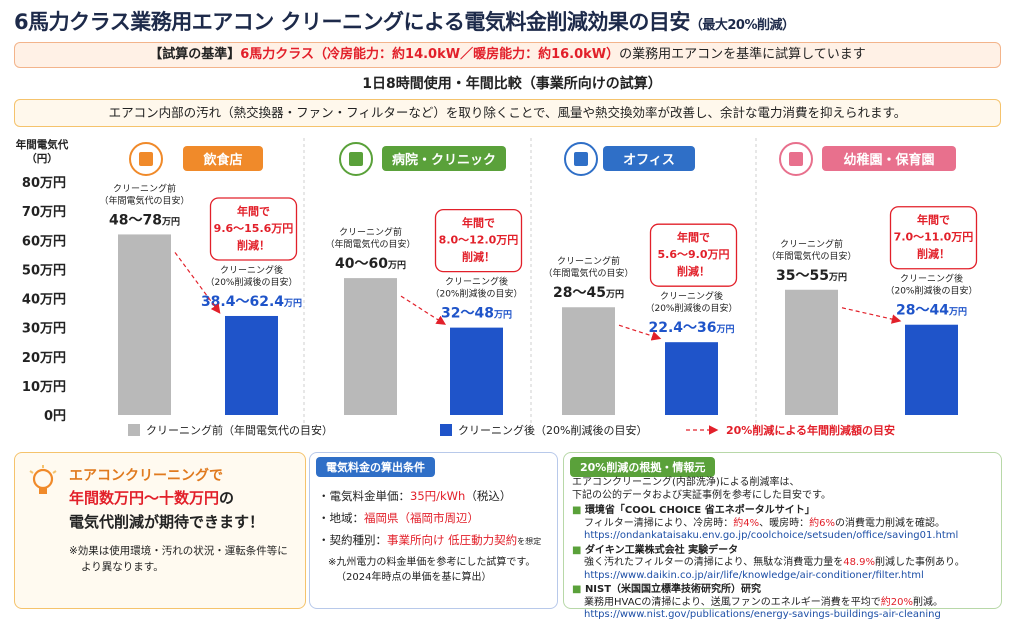 The width and height of the screenshot is (1024, 622). Describe the element at coordinates (178, 551) in the screenshot. I see `summary-note-1: ※効果は使用環境・汚れの状況・運転条件等に` at that location.